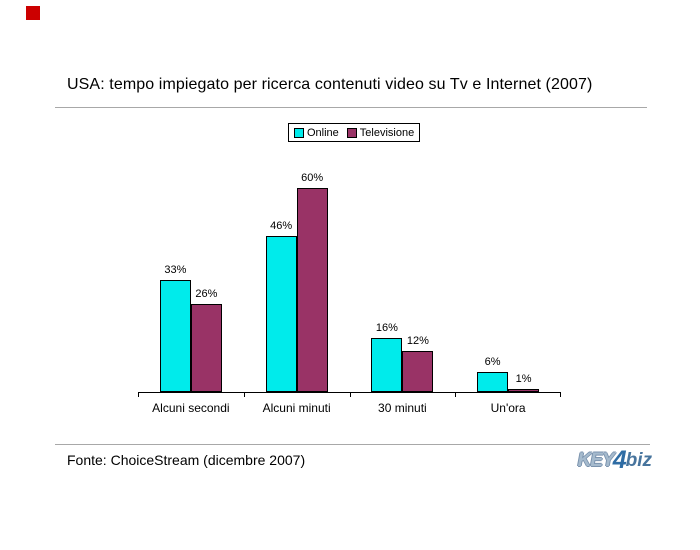 This screenshot has height=550, width=700. I want to click on corner-accent-square, so click(33, 13).